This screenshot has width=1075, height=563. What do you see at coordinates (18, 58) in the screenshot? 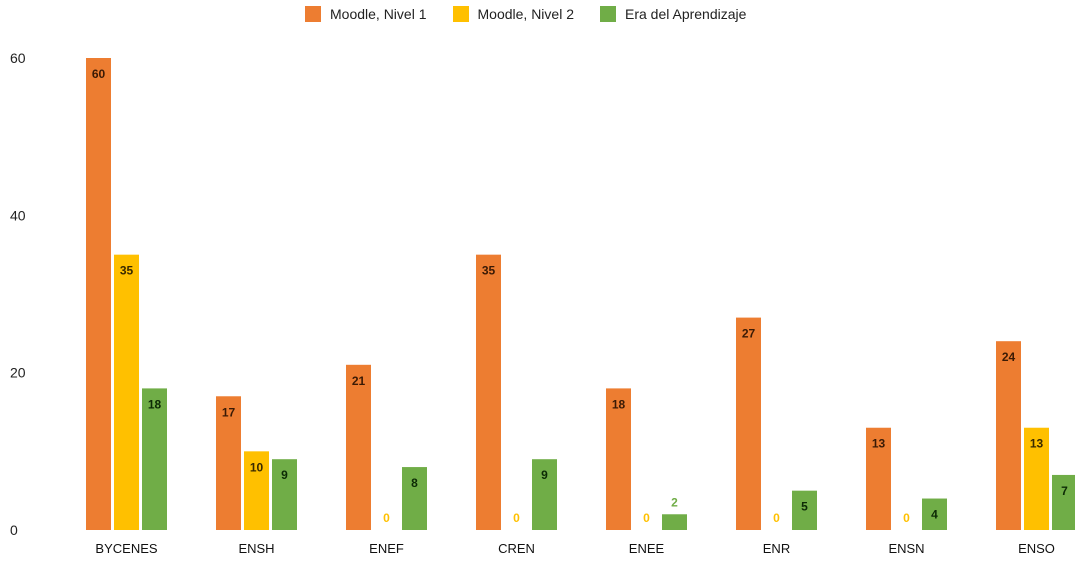
I see `y-tick-label: 60` at bounding box center [18, 58].